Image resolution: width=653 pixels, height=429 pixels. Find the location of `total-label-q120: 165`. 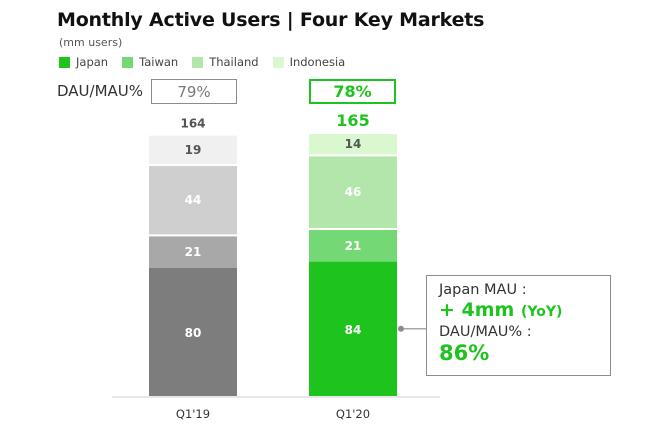

total-label-q120: 165 is located at coordinates (352, 120).